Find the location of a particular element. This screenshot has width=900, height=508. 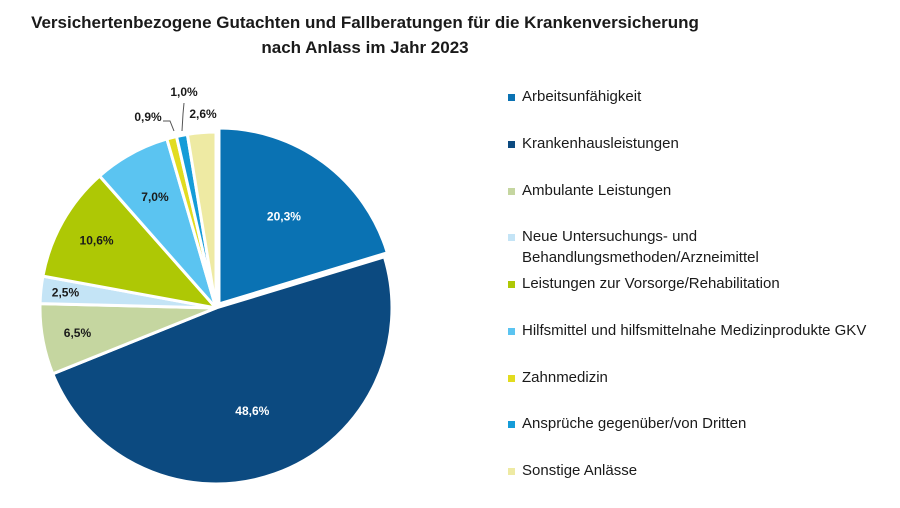

slice-value-label: 20,3% is located at coordinates (284, 216).